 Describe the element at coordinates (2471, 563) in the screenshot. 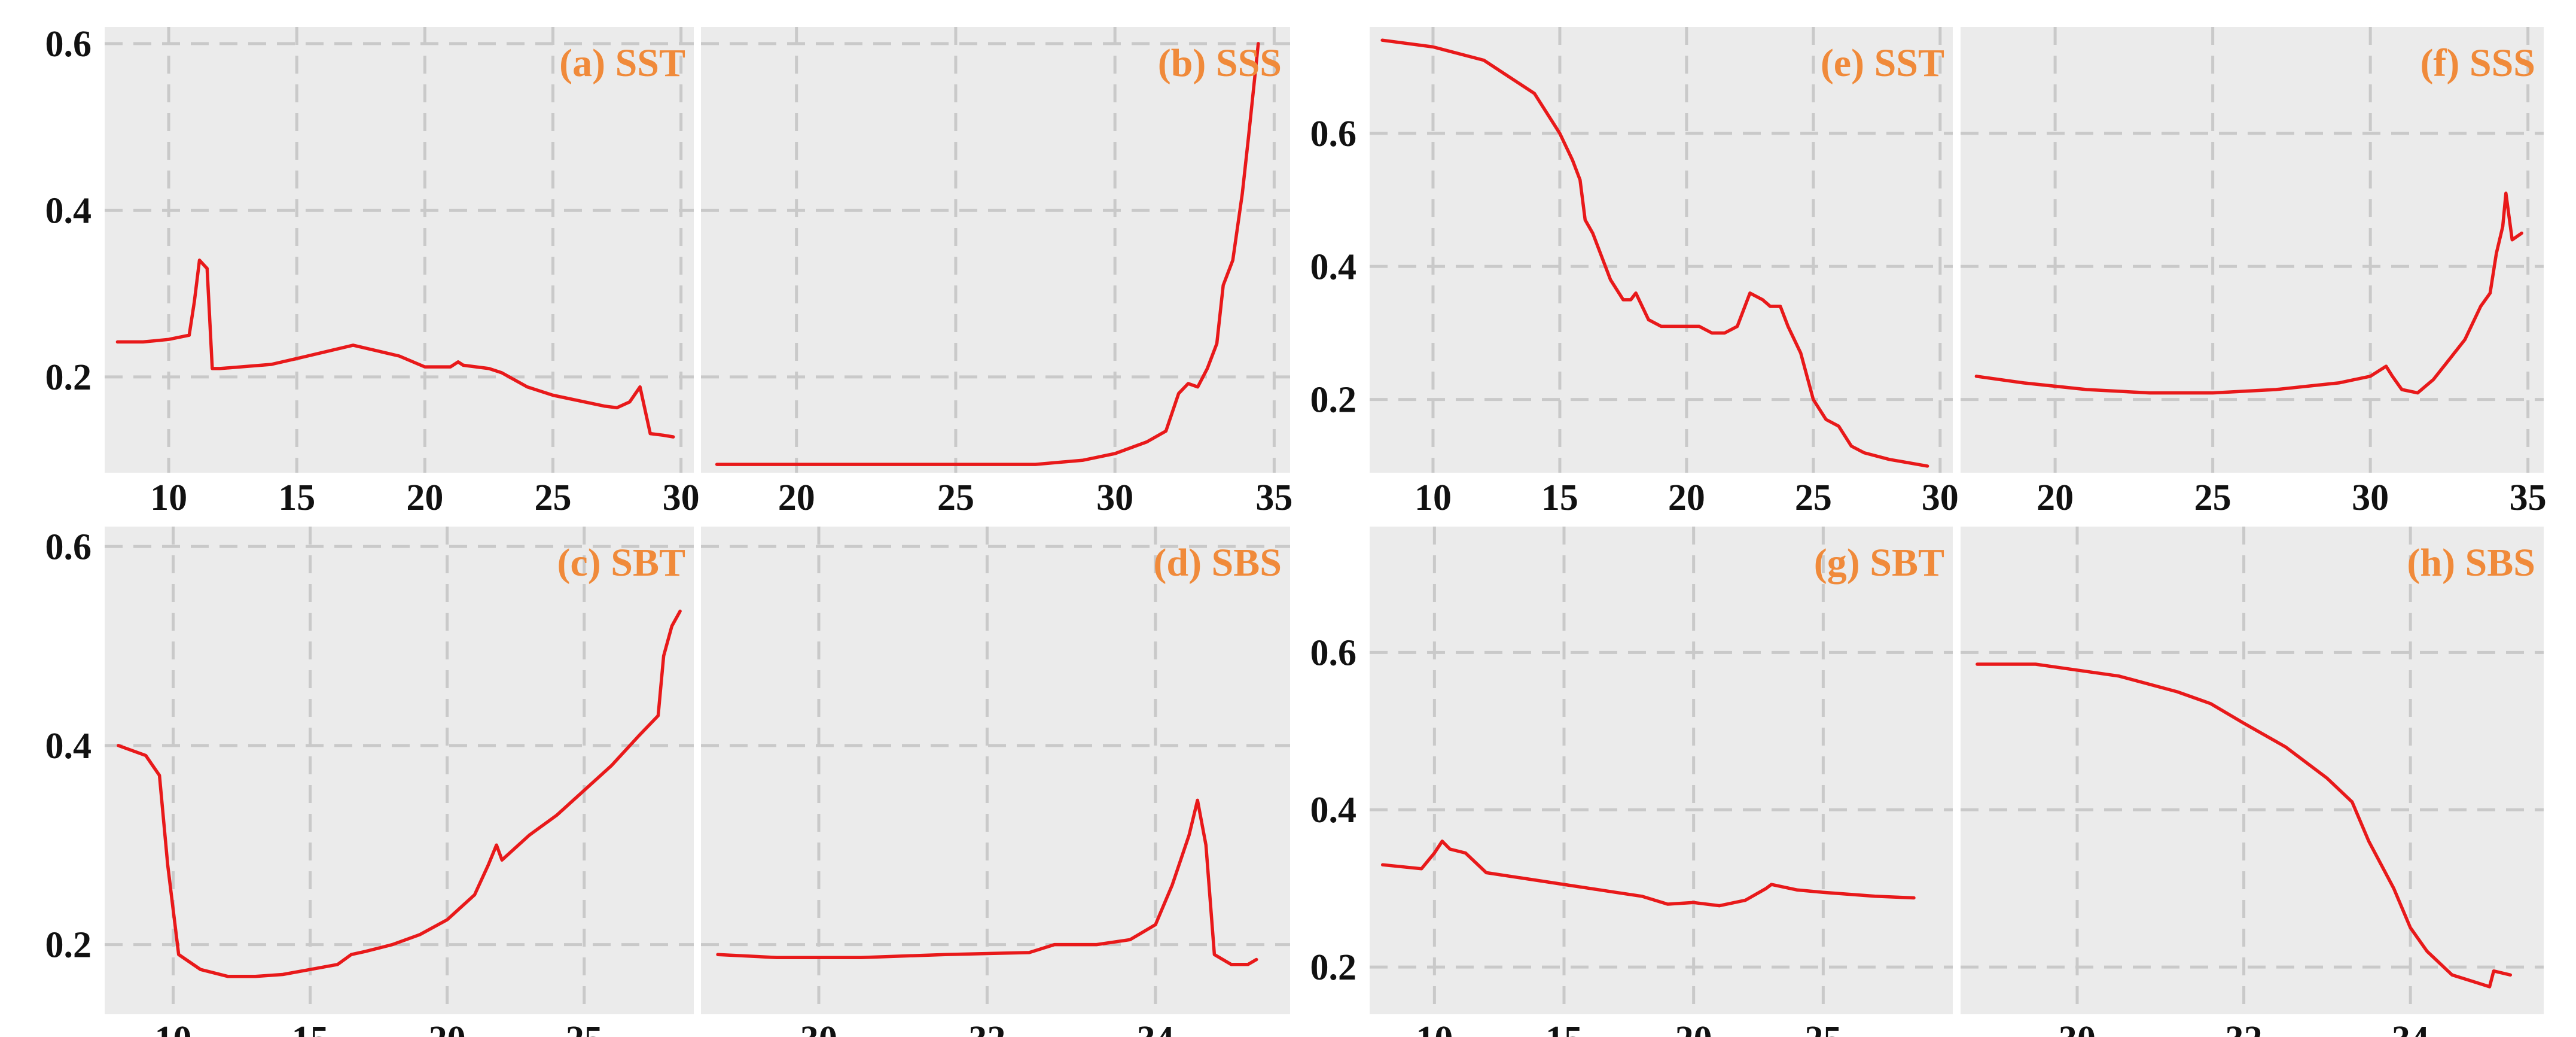

I see `panel-title: (h) SBS` at that location.